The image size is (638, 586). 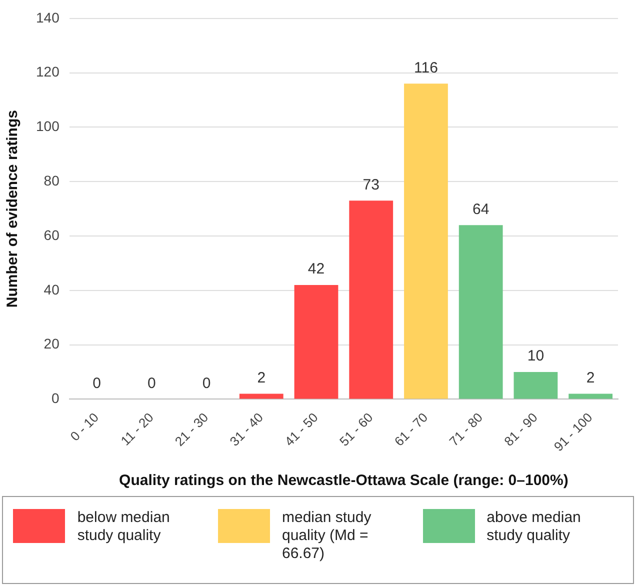 What do you see at coordinates (137, 429) in the screenshot?
I see `x-tick-label: 11 - 20` at bounding box center [137, 429].